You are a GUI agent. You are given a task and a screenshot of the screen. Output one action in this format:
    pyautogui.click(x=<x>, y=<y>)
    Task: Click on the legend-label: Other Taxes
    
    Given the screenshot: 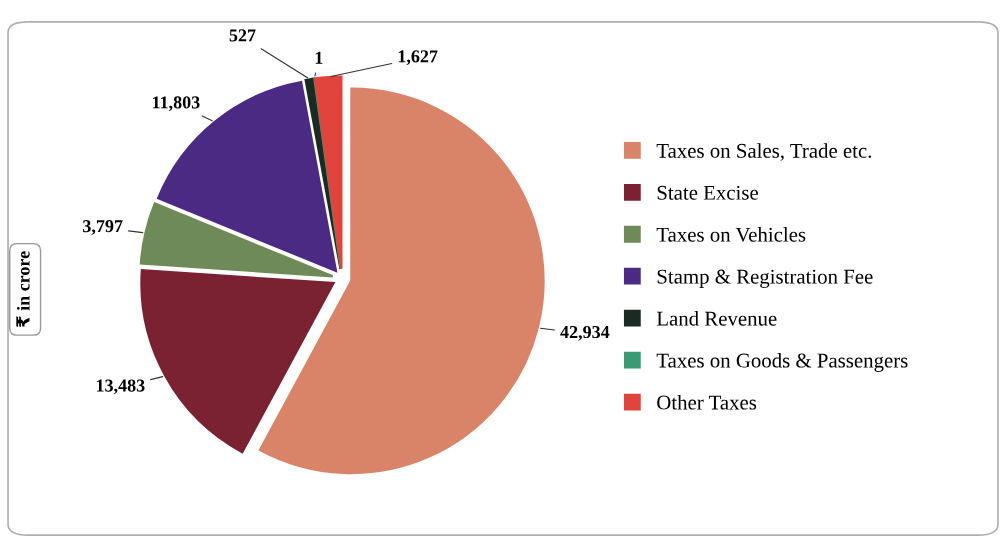 What is the action you would take?
    pyautogui.click(x=707, y=402)
    